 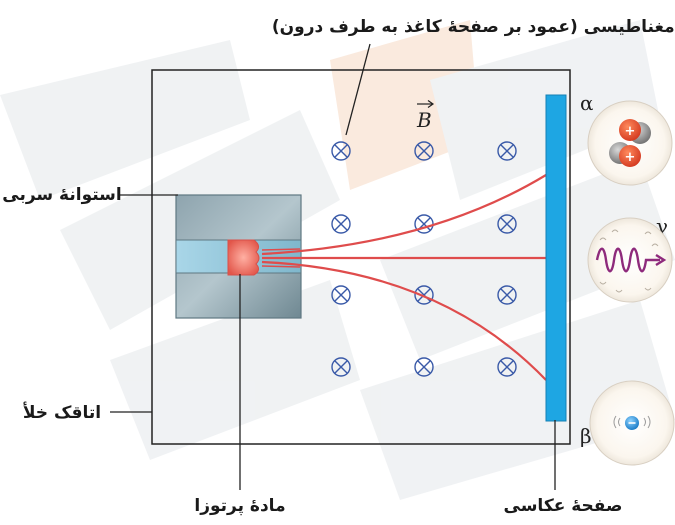 What do you see at coordinates (239, 506) in the screenshot?
I see `radioactive-material-label: مادهٔ پرتوزا` at bounding box center [239, 506].